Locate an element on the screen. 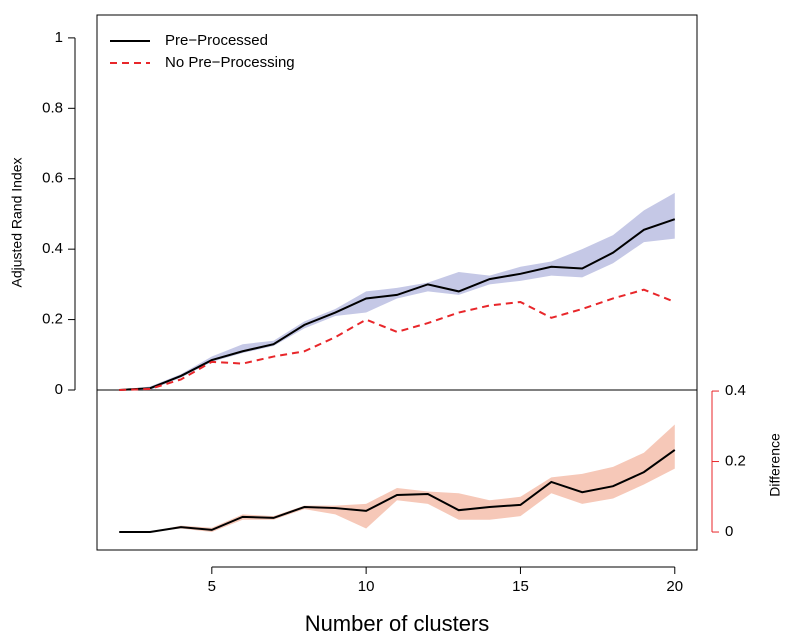  confidence-band is located at coordinates (397, 478).